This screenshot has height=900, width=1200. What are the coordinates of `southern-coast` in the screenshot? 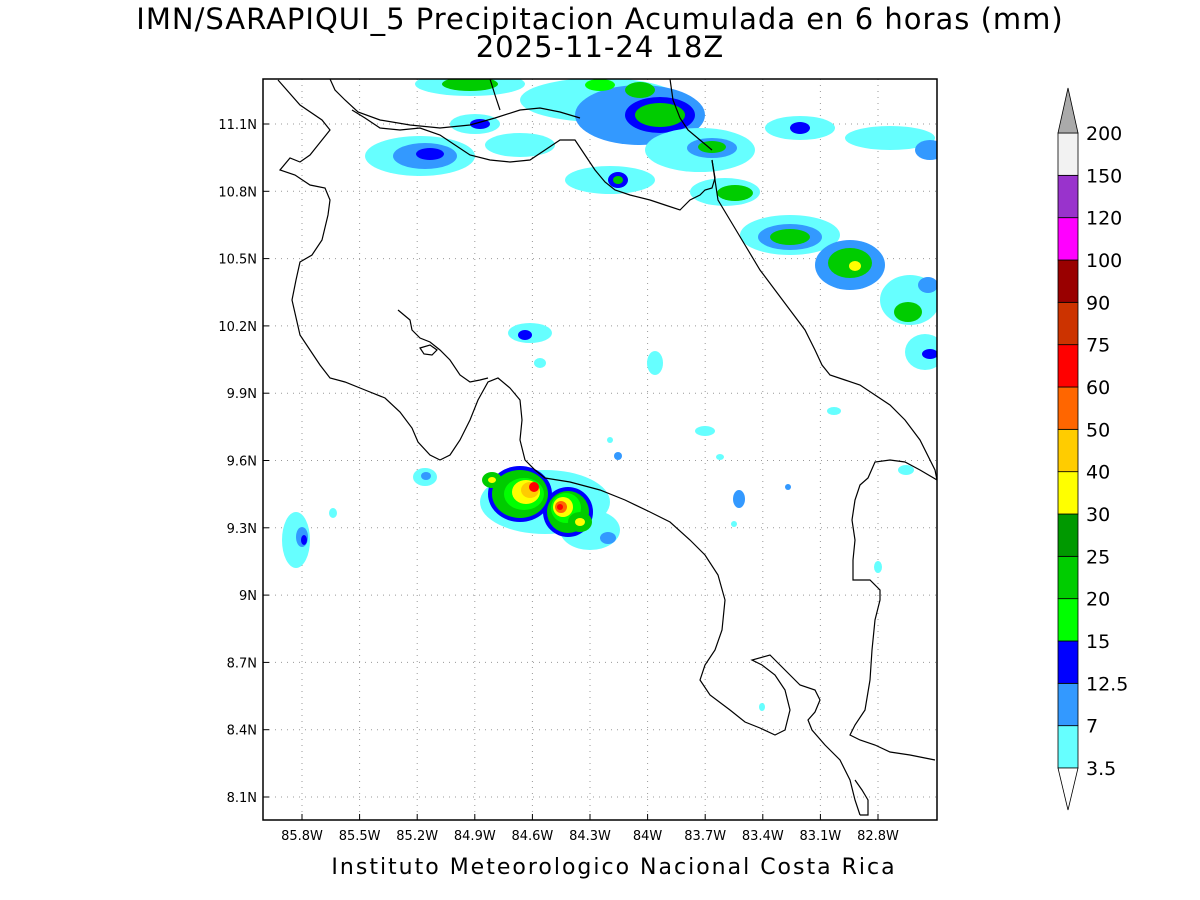 It's located at (861, 797).